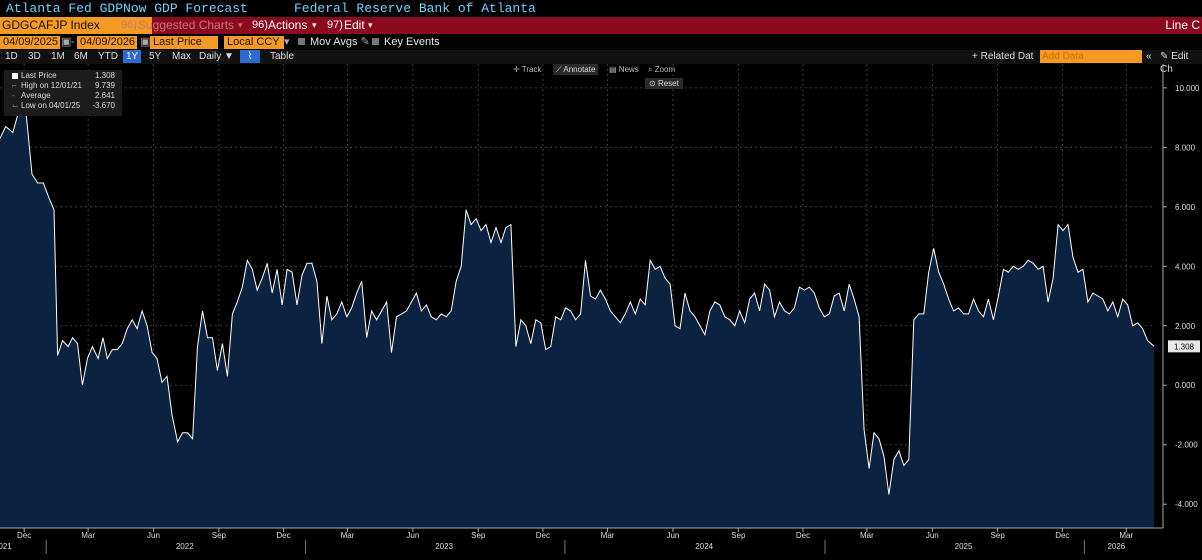  What do you see at coordinates (14, 85) in the screenshot?
I see `high-marker-icon: ⌐` at bounding box center [14, 85].